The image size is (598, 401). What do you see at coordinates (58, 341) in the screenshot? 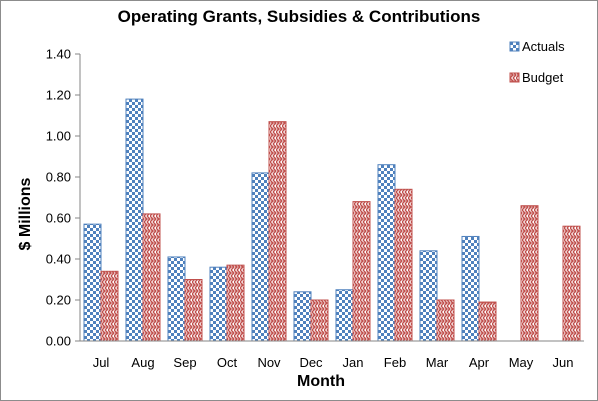
I see `y-tick-label: 0.00` at bounding box center [58, 341].